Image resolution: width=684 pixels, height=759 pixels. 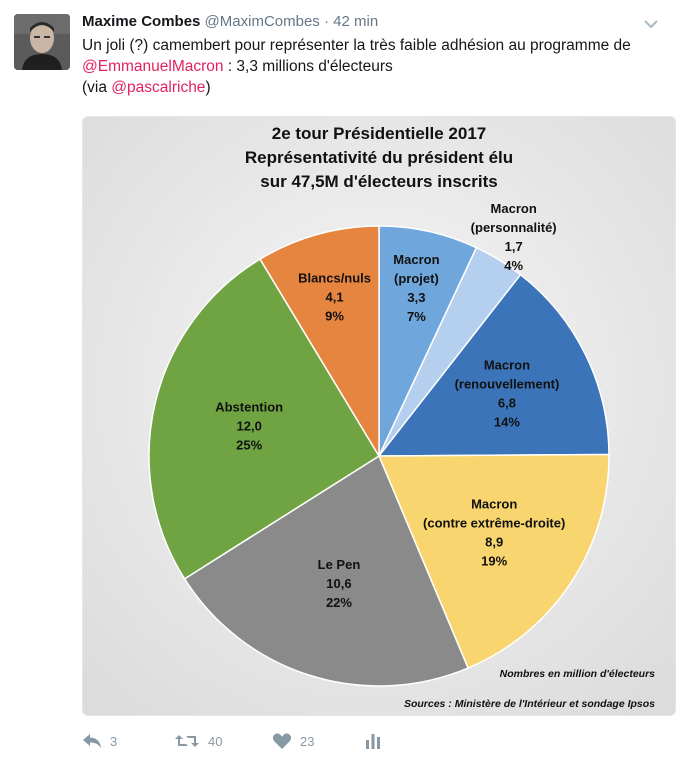 I want to click on chart-title-line: Représentativité du président élu, so click(x=379, y=157).